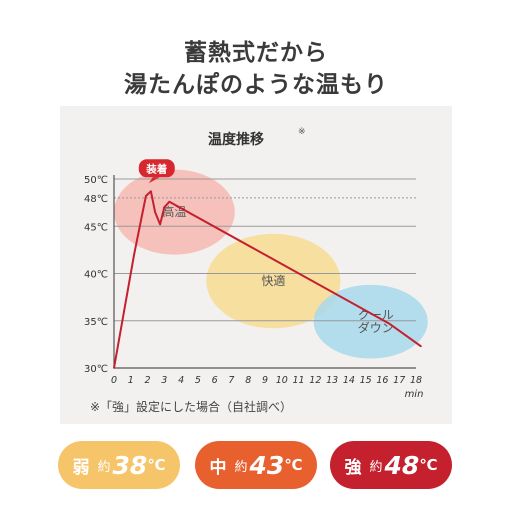  Describe the element at coordinates (181, 380) in the screenshot. I see `x-tick-label-4: 4` at that location.